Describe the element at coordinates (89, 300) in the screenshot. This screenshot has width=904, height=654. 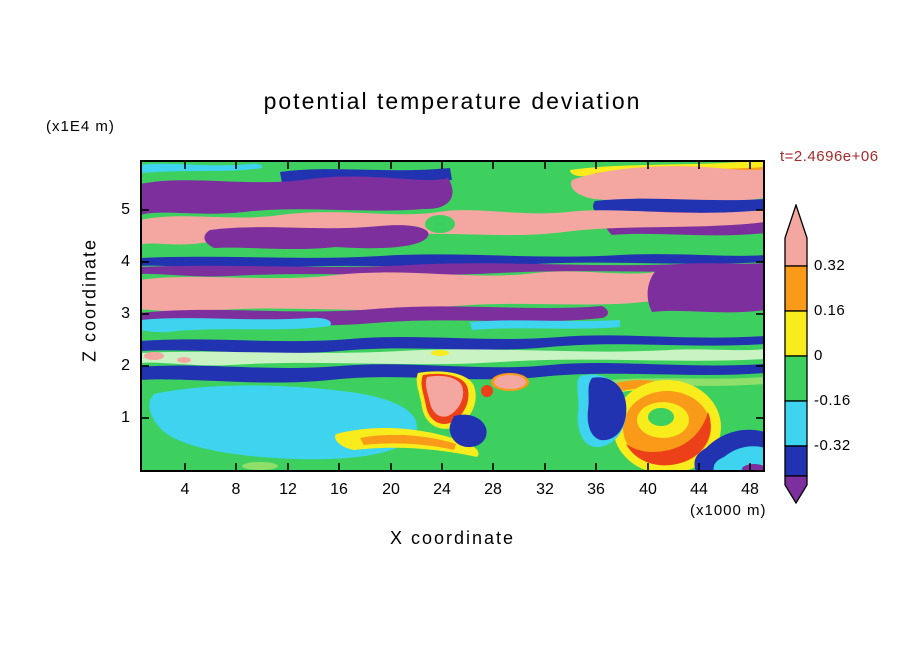
I see `y-axis-title: Z coordinate` at that location.